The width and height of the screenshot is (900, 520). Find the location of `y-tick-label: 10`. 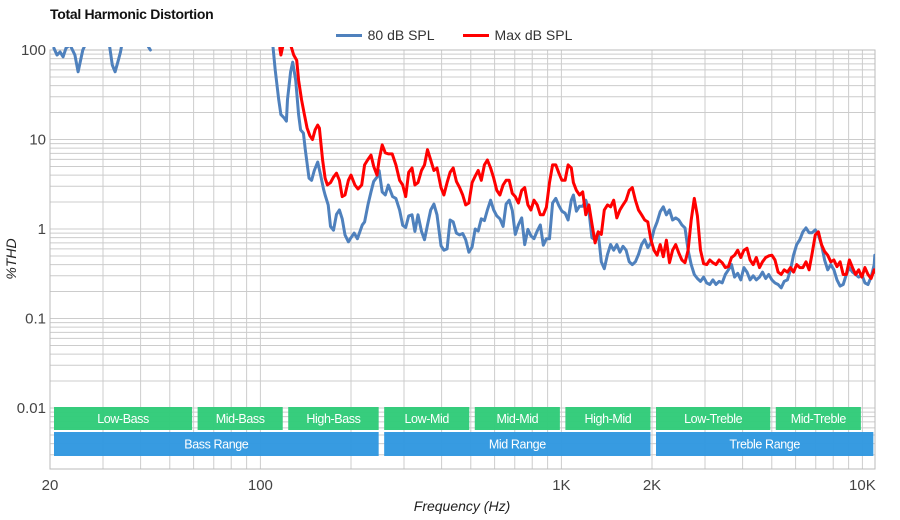

y-tick-label: 10 is located at coordinates (37, 140).